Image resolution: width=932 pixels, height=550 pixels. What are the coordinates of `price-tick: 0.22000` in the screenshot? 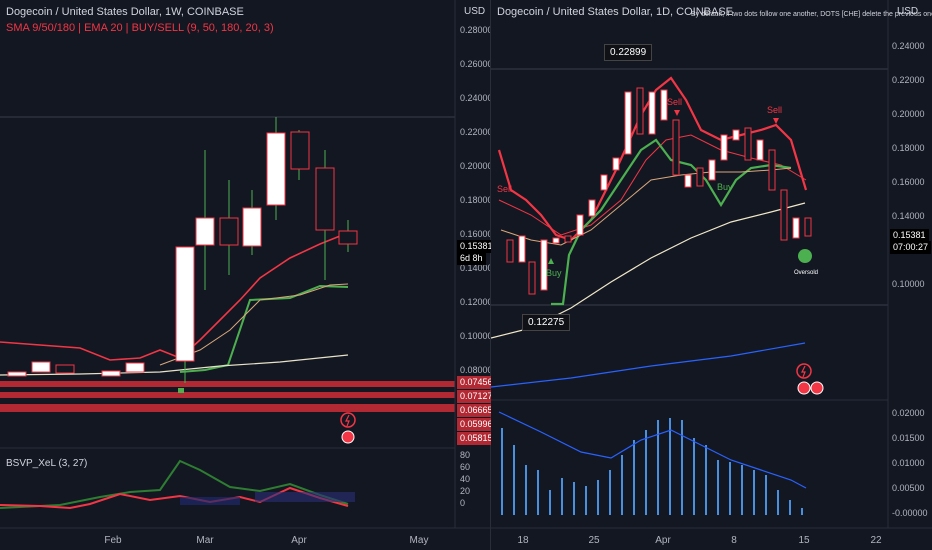 It's located at (908, 80).